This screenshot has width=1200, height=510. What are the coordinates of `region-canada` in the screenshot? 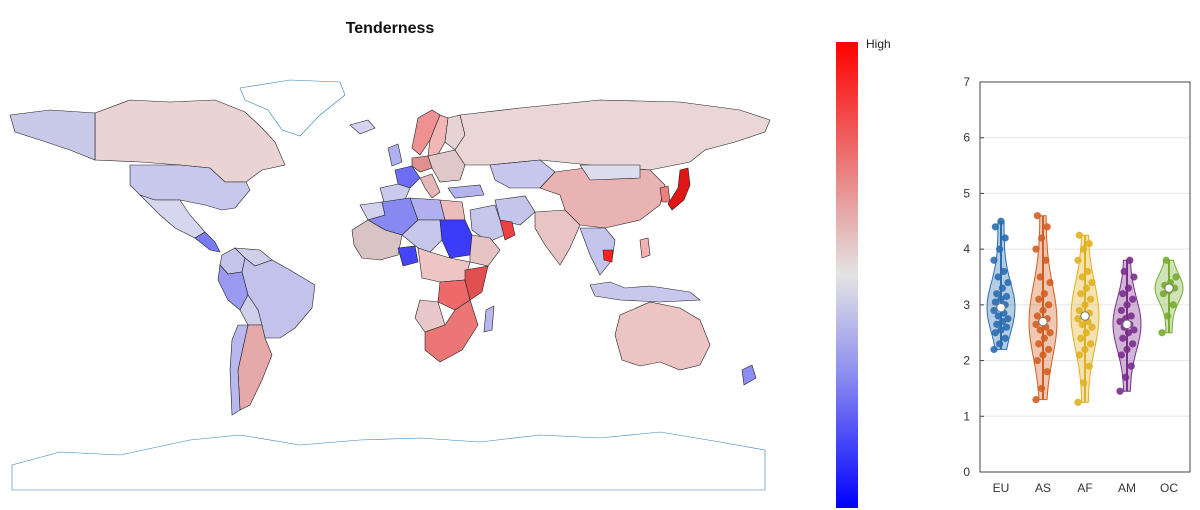 It's located at (190, 141).